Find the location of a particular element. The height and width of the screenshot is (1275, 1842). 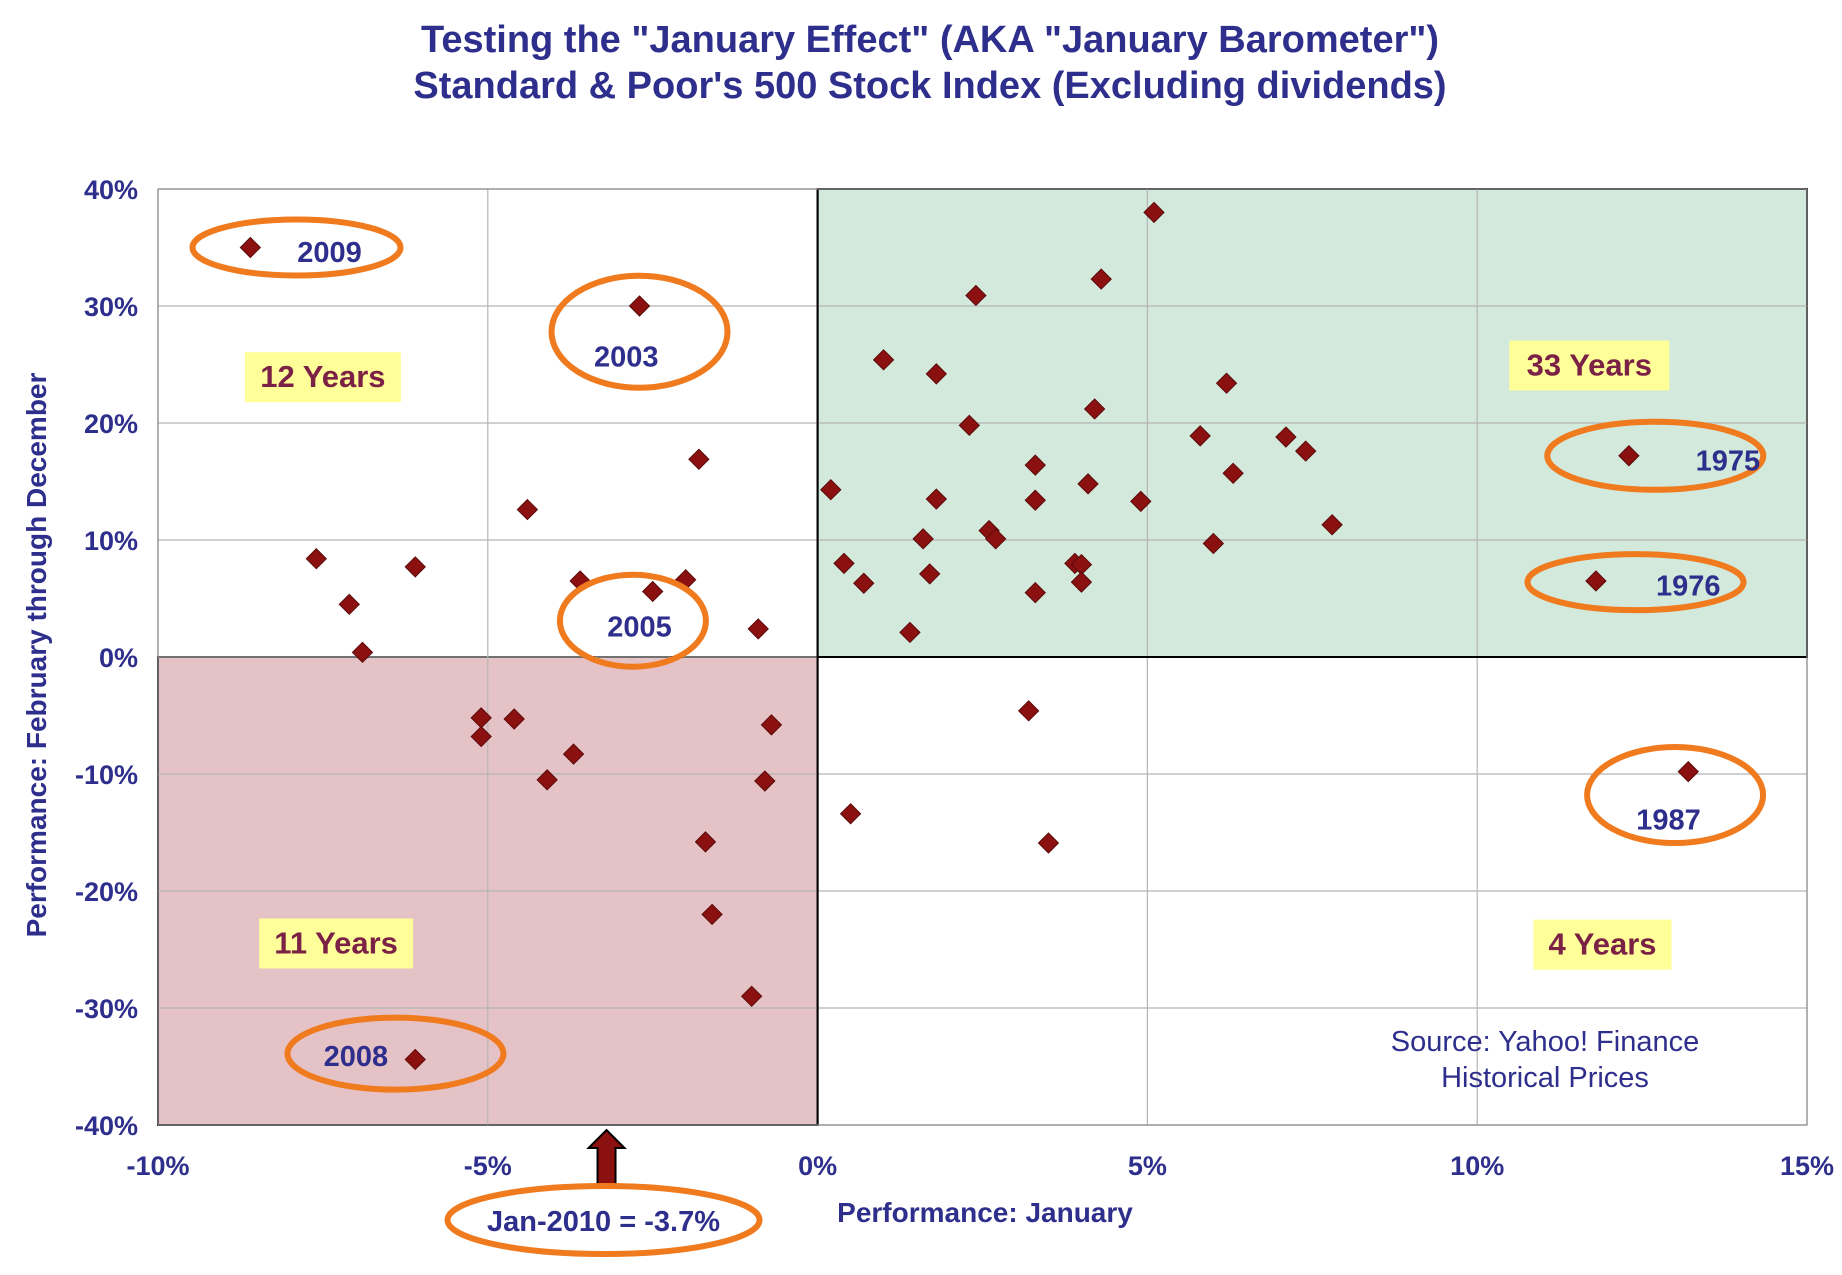

highlight-ellipse-1987 is located at coordinates (1675, 795).